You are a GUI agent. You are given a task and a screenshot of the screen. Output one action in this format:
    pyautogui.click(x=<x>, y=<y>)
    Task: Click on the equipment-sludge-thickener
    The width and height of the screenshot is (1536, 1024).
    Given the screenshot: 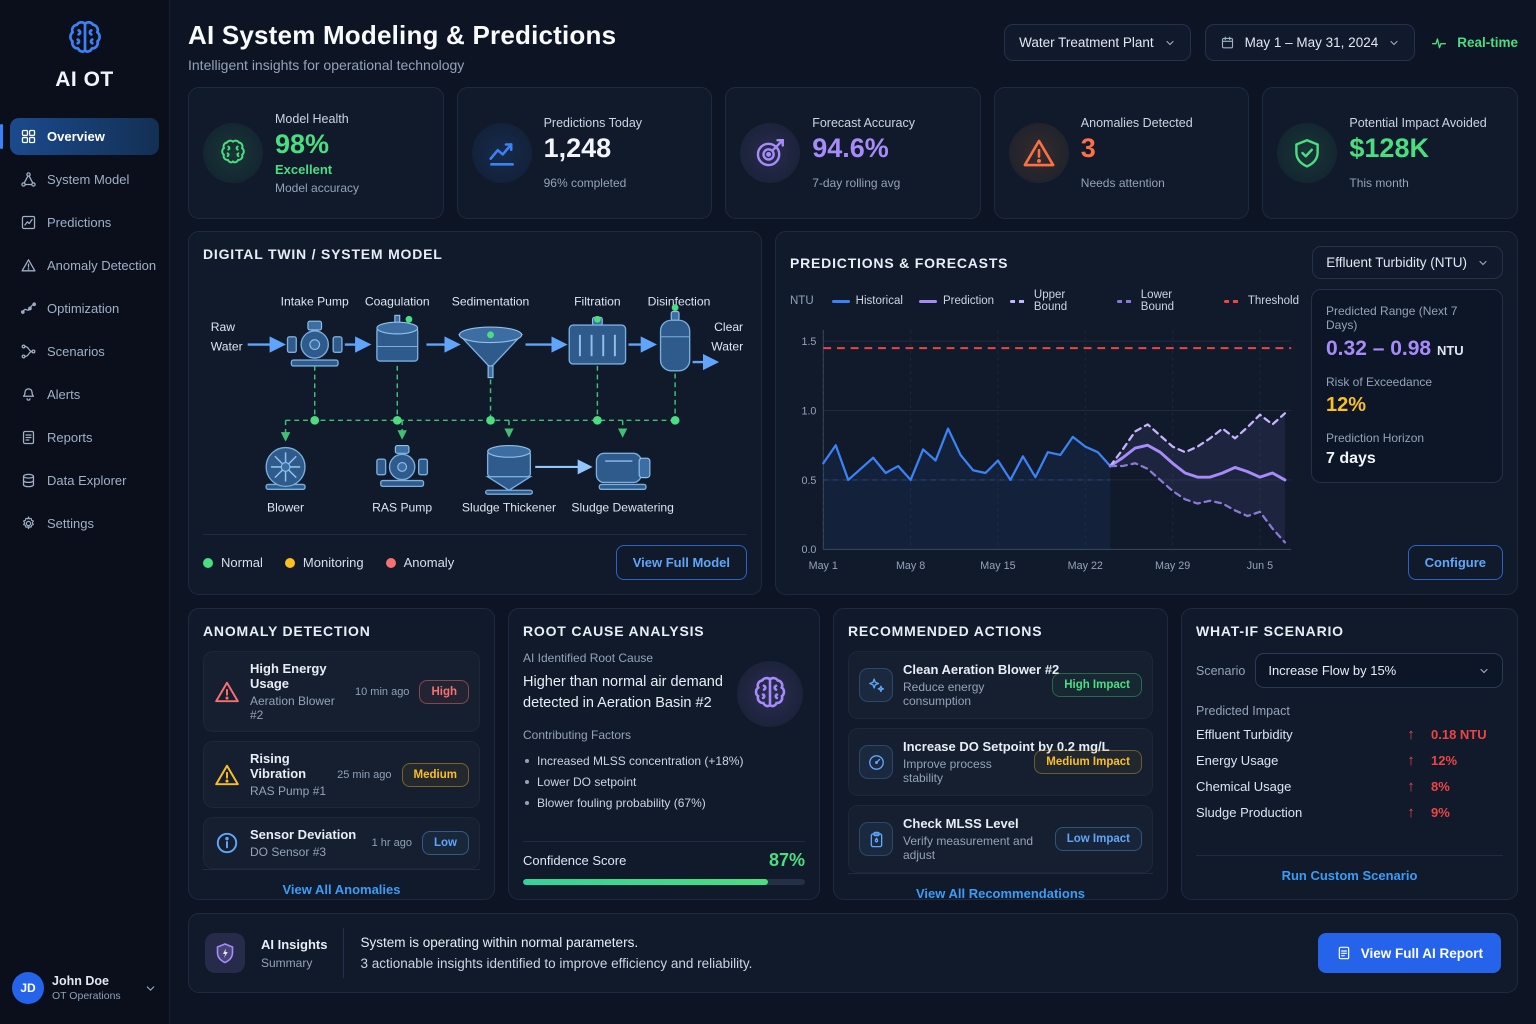 What is the action you would take?
    pyautogui.click(x=509, y=469)
    